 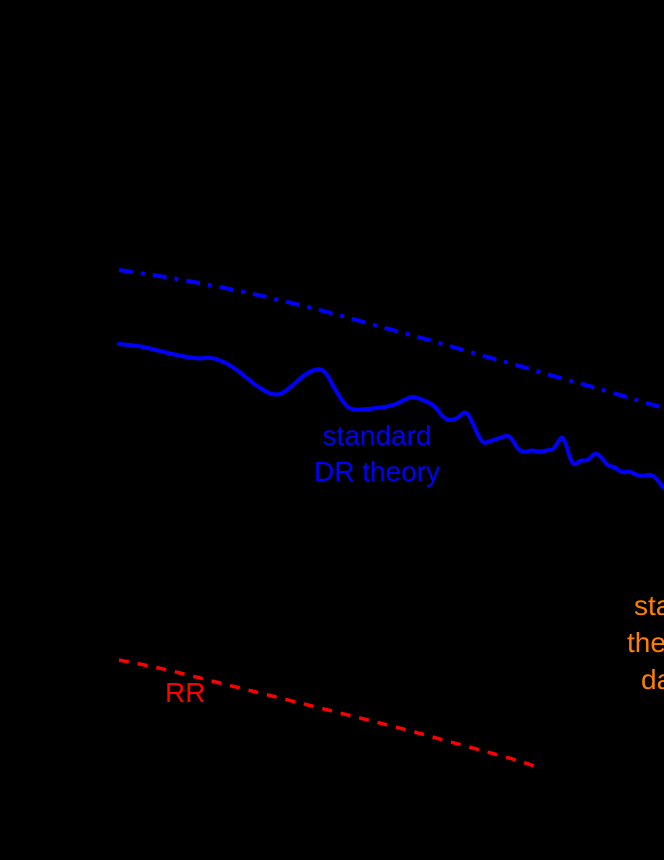 I want to click on orange-label-line1: sta, so click(x=649, y=605).